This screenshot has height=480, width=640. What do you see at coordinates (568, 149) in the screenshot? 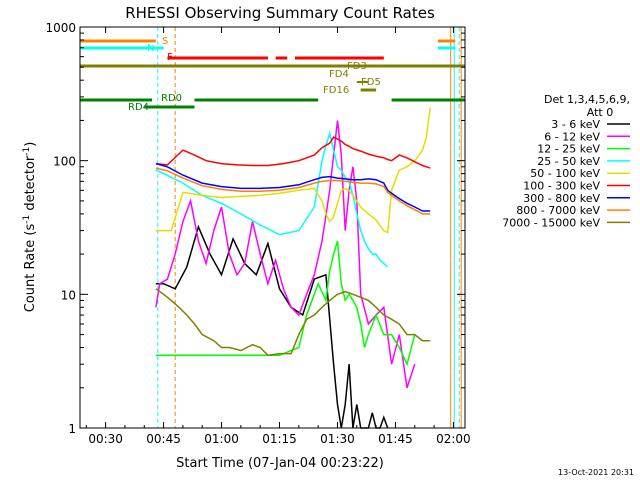
I see `legend-label-12-25-kev: 12 - 25 keV` at bounding box center [568, 149].